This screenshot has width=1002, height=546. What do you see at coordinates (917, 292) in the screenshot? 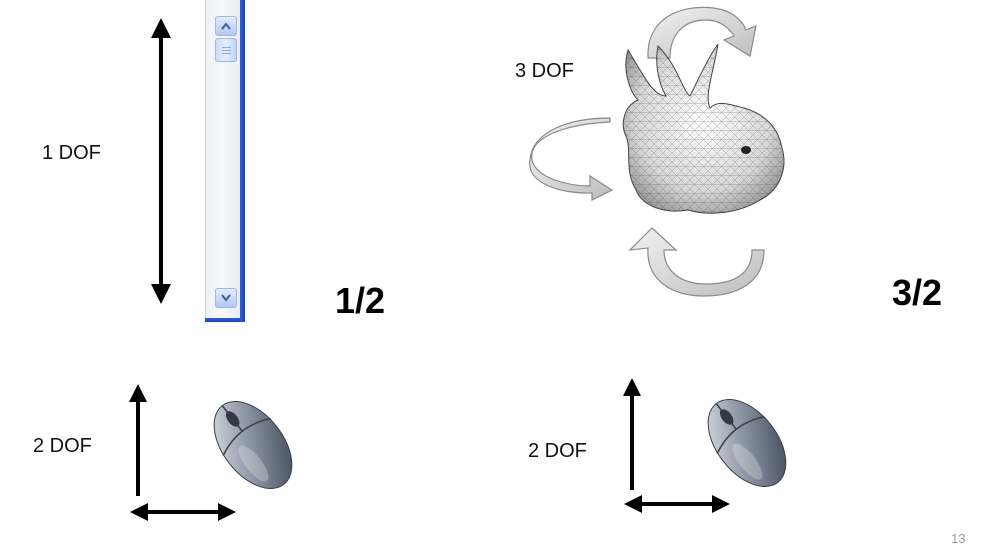
I see `ratio-right: 3/2` at bounding box center [917, 292].